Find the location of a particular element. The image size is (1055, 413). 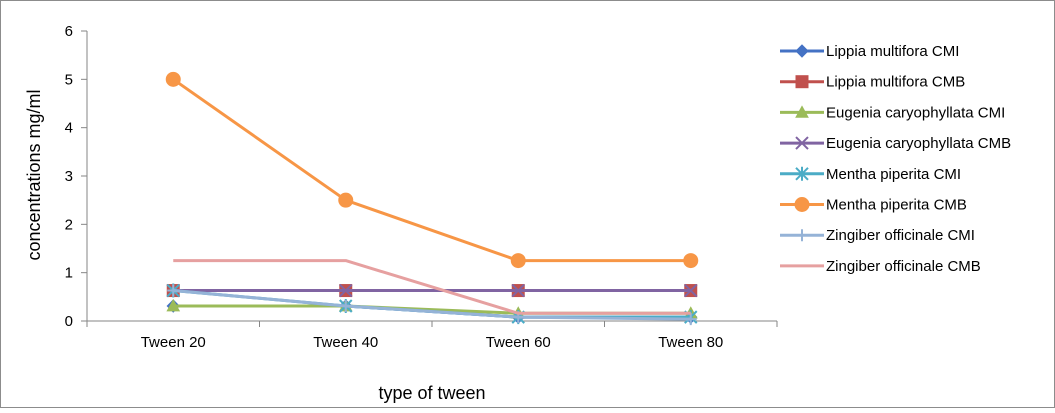

legend-label: Zingiber officinale CMI is located at coordinates (900, 235).